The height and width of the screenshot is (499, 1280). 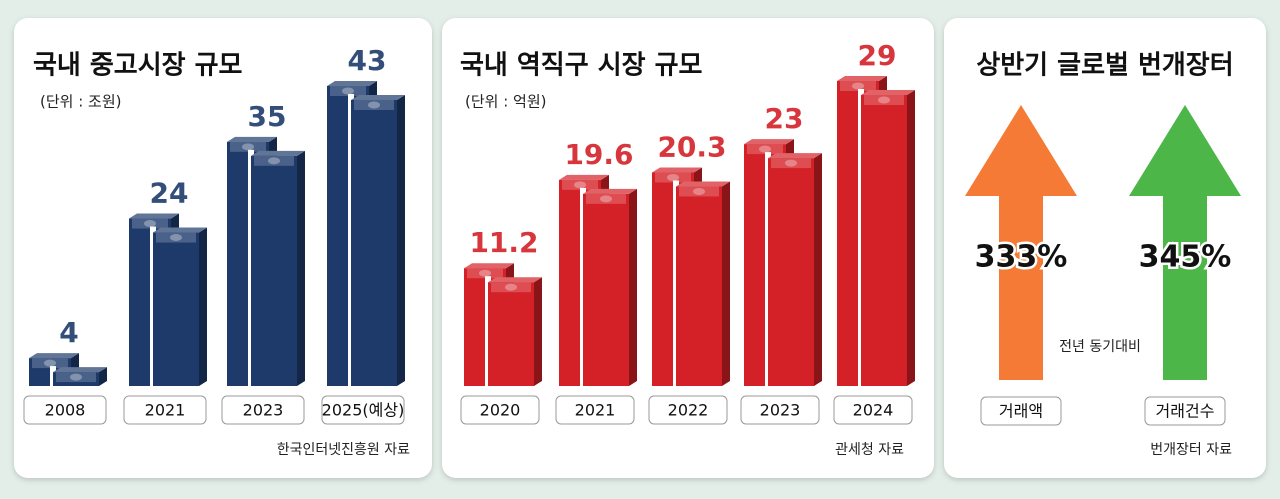 What do you see at coordinates (1100, 347) in the screenshot?
I see `note: 전년 동기대비` at bounding box center [1100, 347].